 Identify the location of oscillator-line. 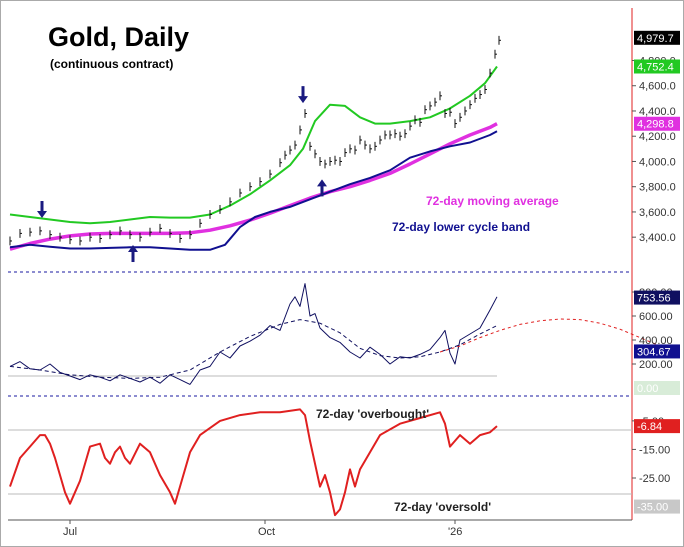
(253, 334).